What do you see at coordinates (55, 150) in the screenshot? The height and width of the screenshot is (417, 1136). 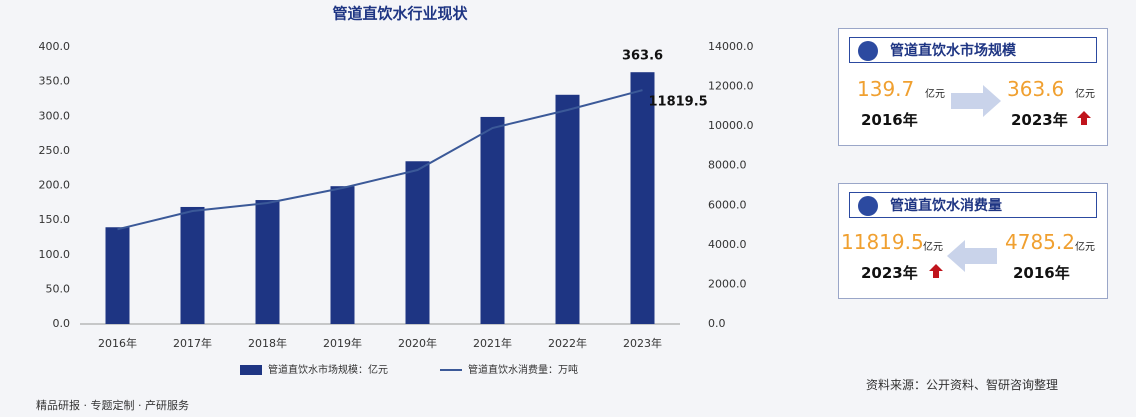 I see `y-tick-label: 250.0` at bounding box center [55, 150].